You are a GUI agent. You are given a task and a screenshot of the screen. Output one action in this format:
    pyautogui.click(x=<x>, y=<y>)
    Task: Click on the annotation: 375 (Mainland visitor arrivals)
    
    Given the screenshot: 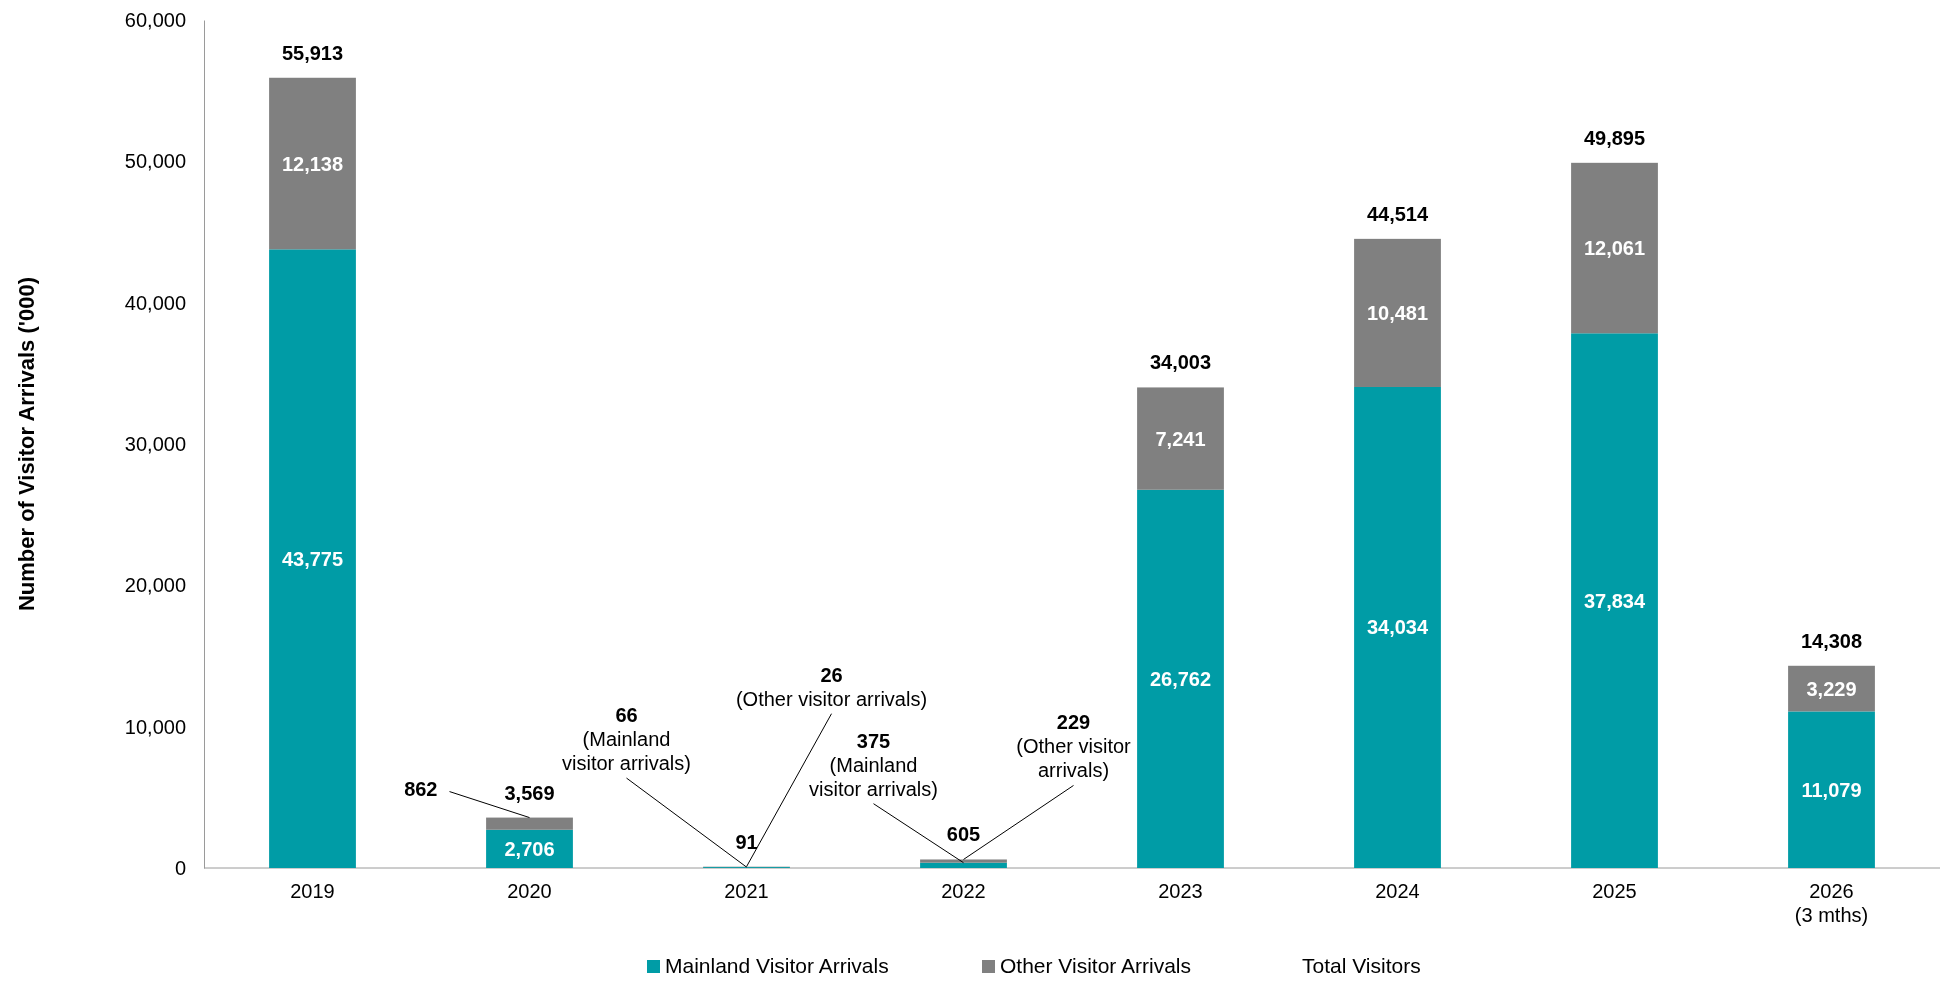 What is the action you would take?
    pyautogui.click(x=873, y=764)
    